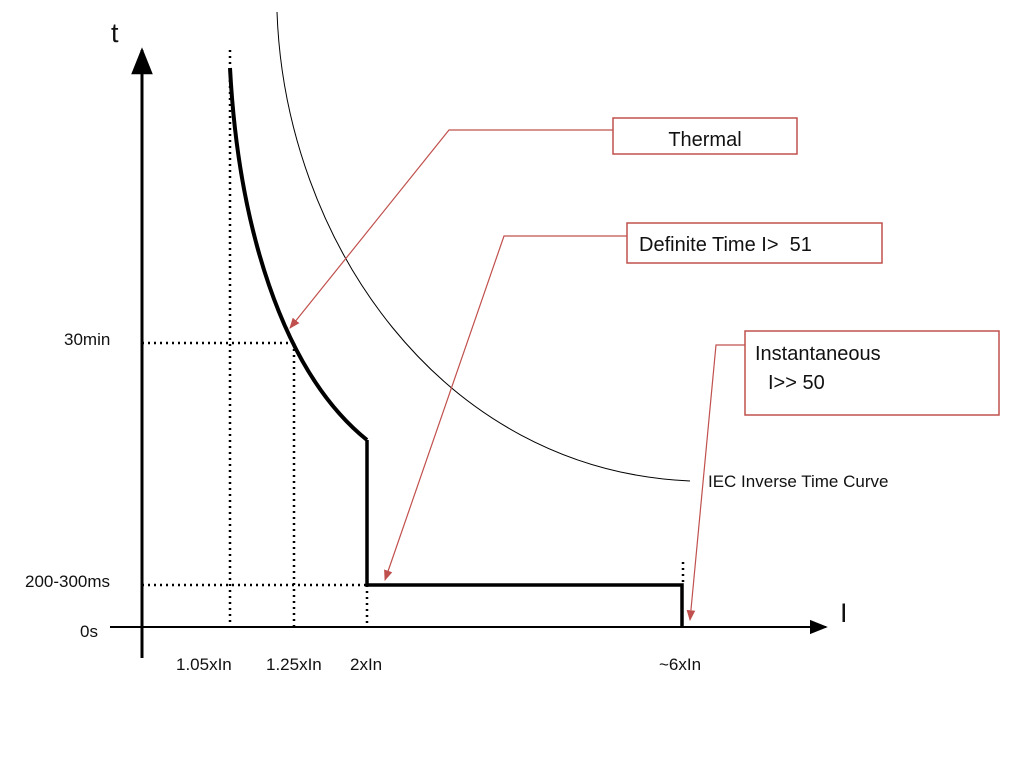 The image size is (1024, 768). I want to click on y-tick-200-300ms: 200-300ms, so click(67, 581).